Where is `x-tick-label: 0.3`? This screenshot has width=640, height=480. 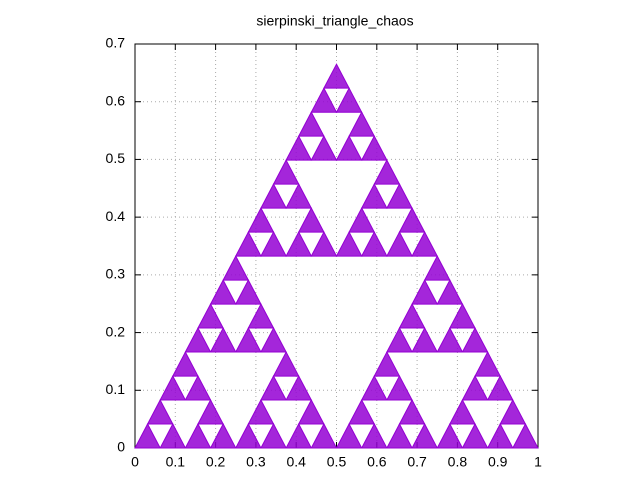 x-tick-label: 0.3 is located at coordinates (256, 462).